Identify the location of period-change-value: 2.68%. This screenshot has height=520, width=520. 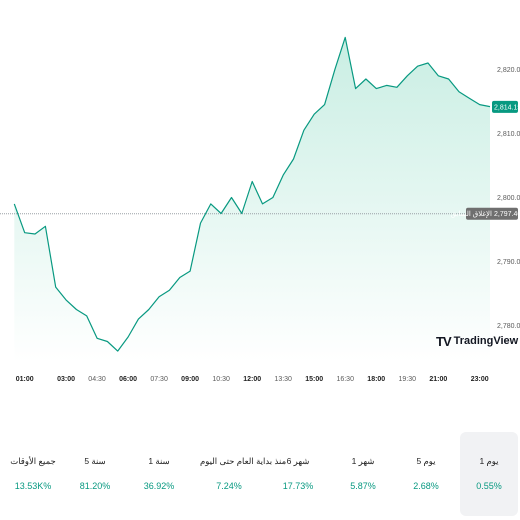
(426, 486).